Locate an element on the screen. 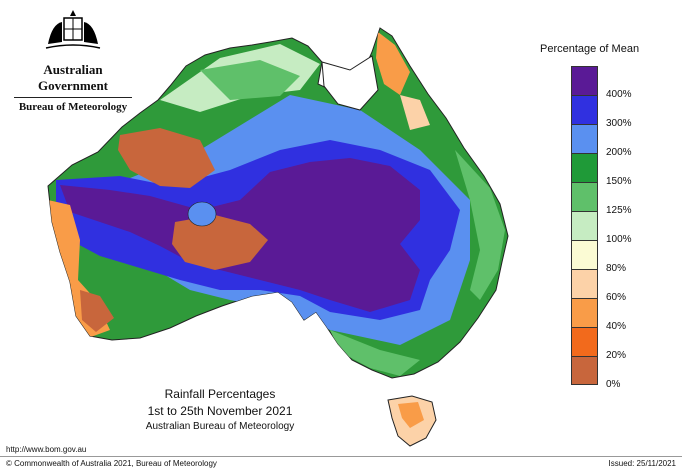  legend-label: 125% is located at coordinates (619, 210).